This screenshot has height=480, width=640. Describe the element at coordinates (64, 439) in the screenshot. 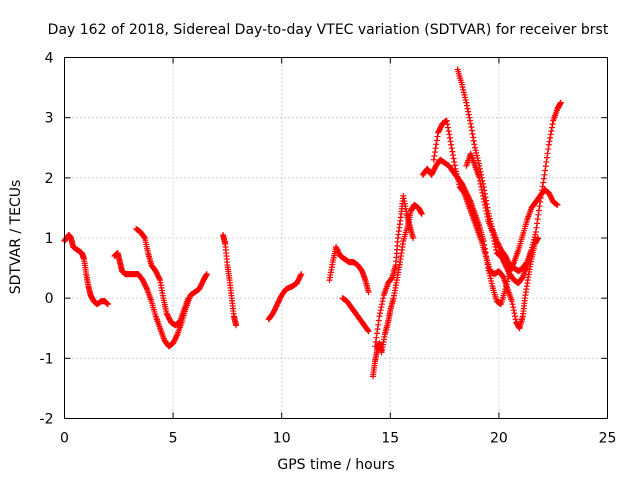

I see `x-tick-label: 0` at that location.